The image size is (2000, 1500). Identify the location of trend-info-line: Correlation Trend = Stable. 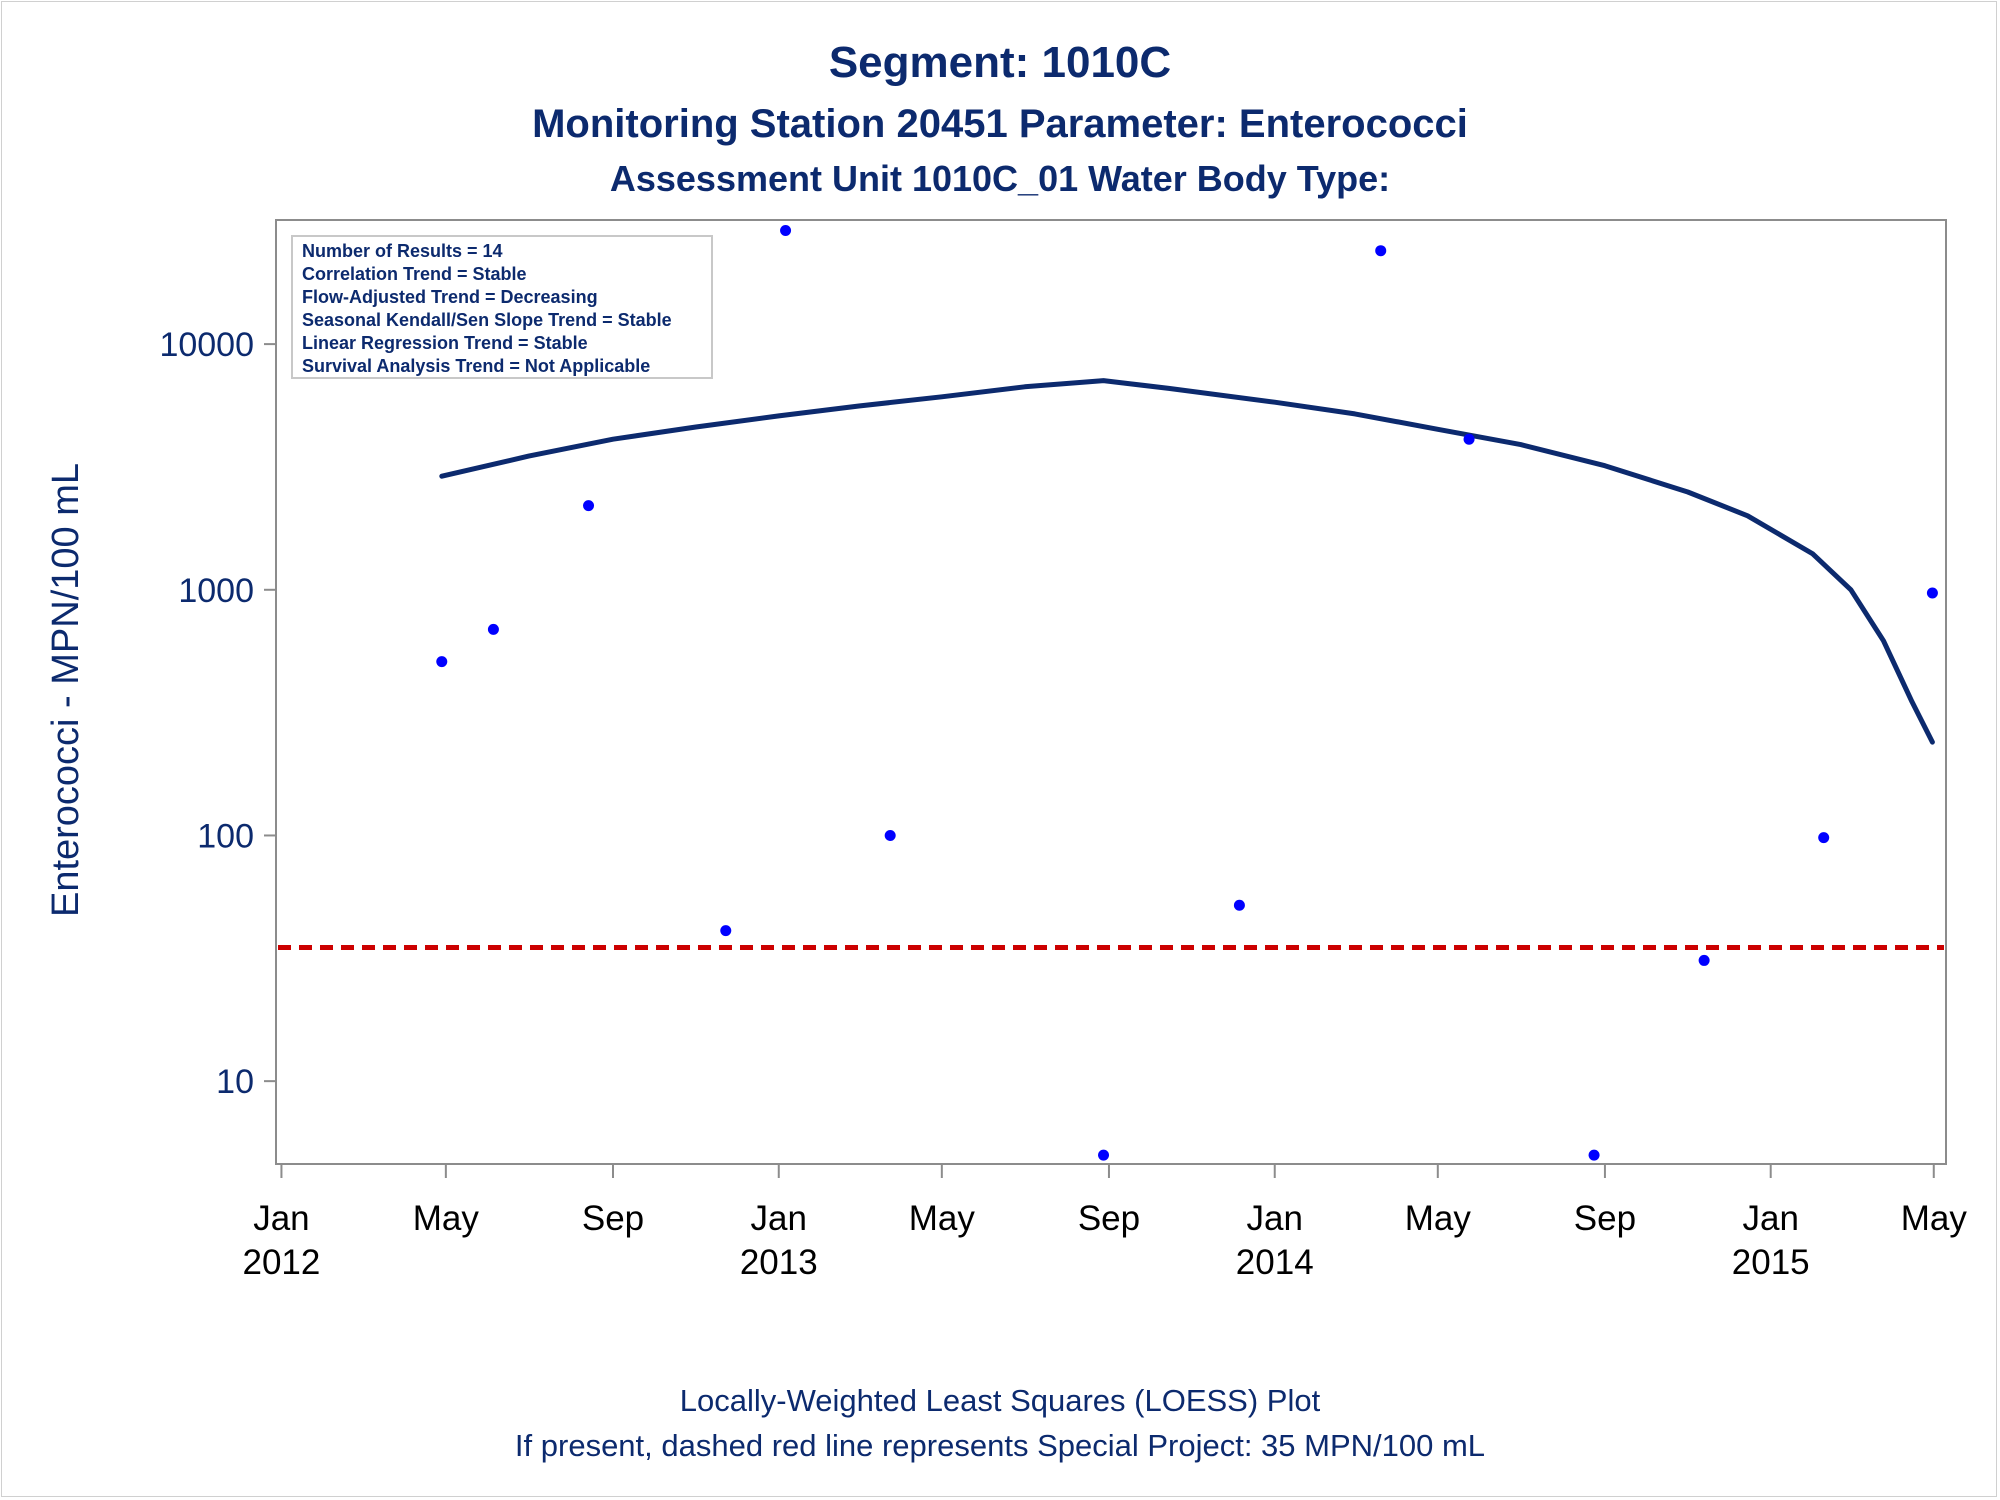
(414, 274).